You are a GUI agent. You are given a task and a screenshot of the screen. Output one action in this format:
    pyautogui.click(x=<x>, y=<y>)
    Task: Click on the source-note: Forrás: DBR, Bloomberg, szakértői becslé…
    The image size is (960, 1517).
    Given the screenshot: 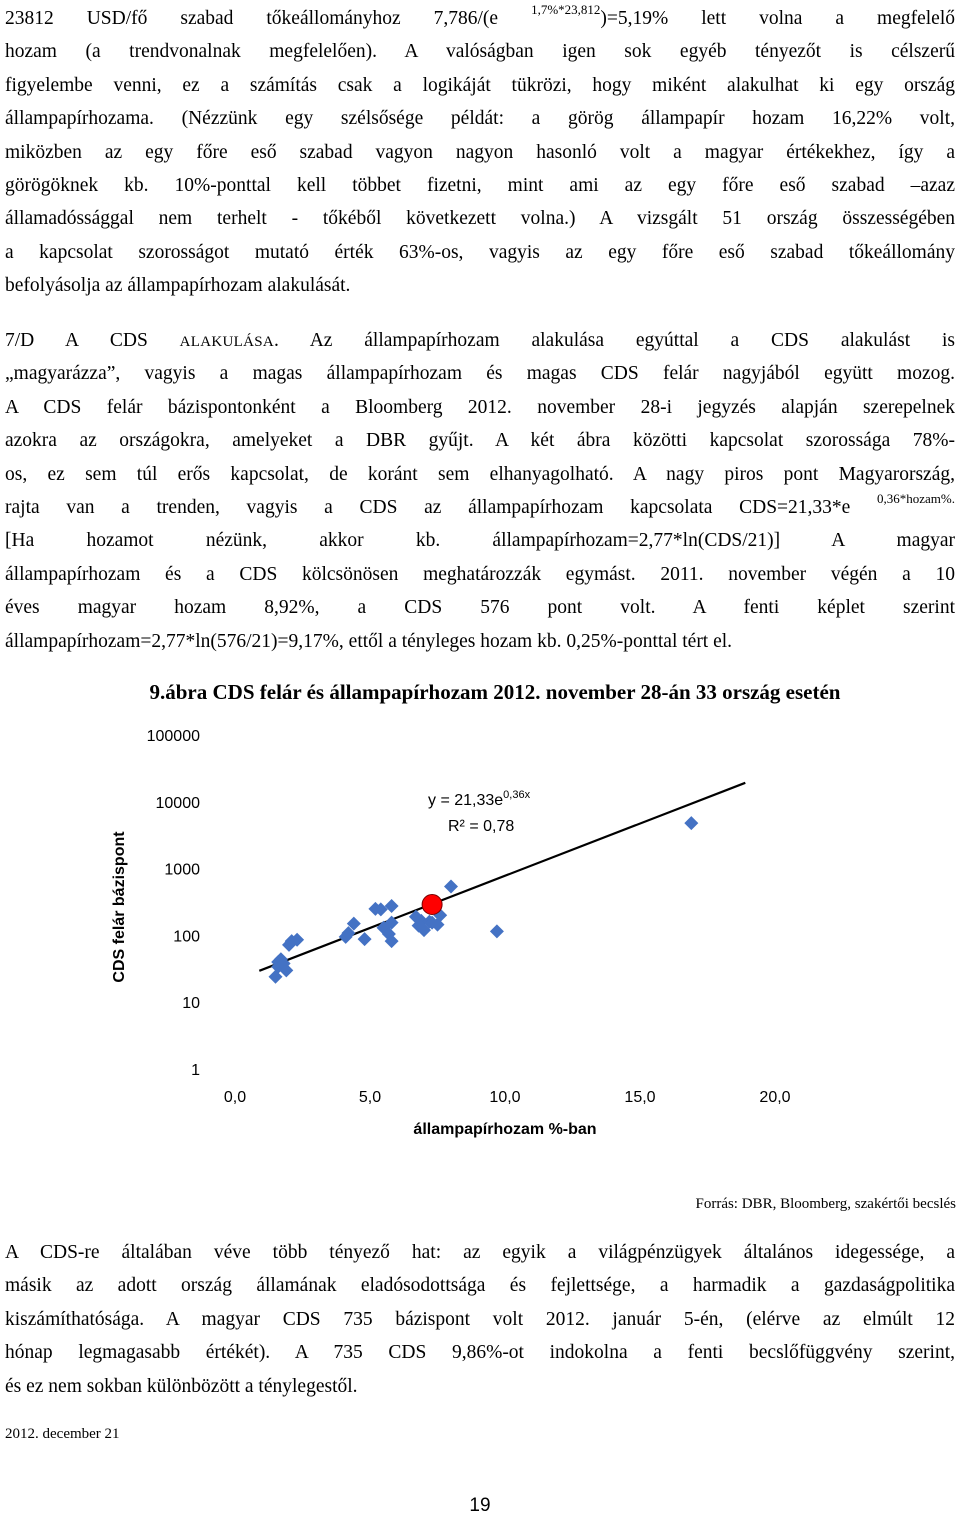 What is the action you would take?
    pyautogui.click(x=825, y=1204)
    